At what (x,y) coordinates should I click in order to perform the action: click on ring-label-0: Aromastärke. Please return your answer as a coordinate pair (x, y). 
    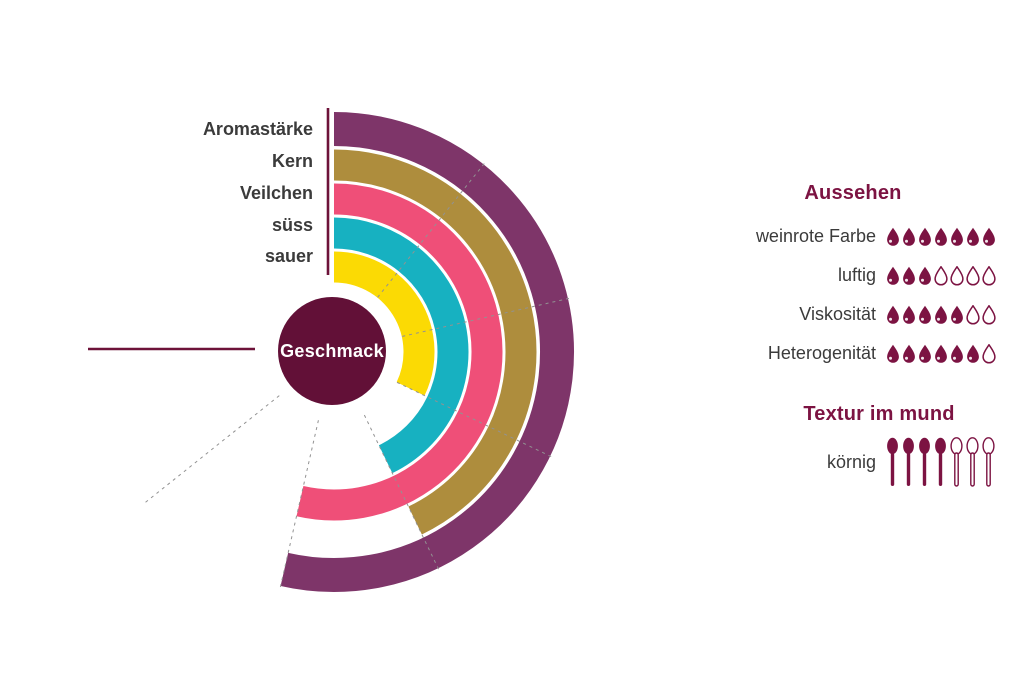
    Looking at the image, I should click on (258, 129).